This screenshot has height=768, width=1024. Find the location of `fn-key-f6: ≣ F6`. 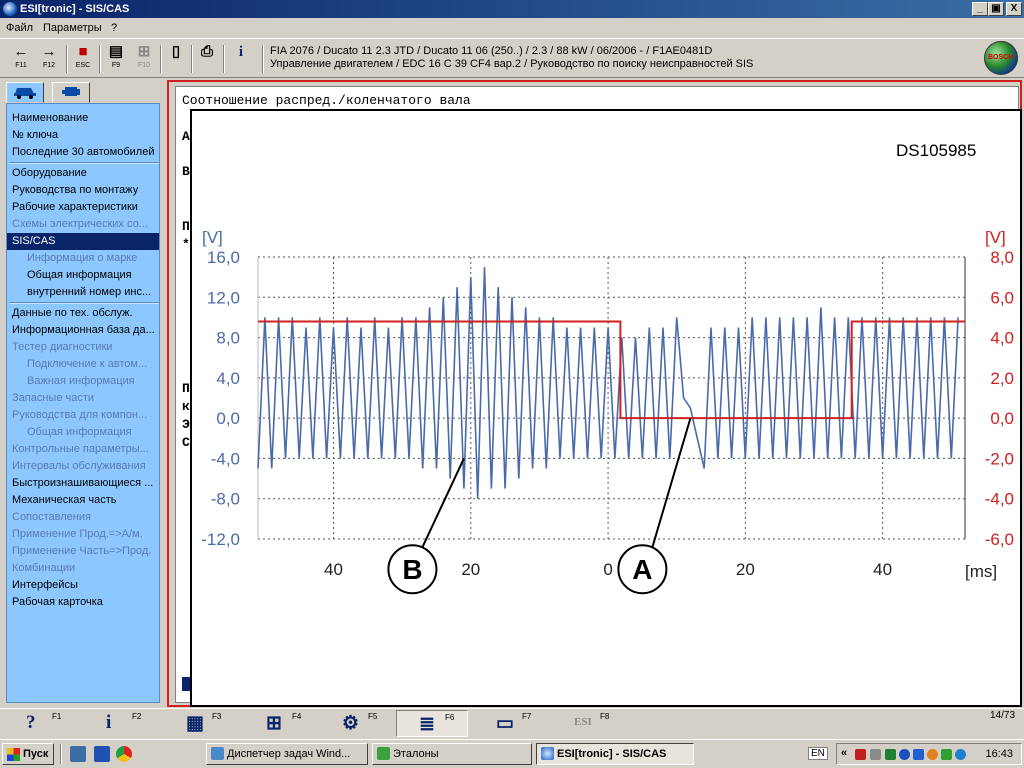

fn-key-f6: ≣ F6 is located at coordinates (432, 723).